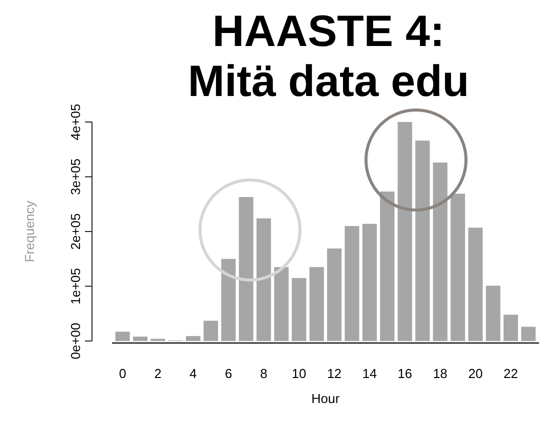 Image resolution: width=545 pixels, height=421 pixels. Describe the element at coordinates (369, 373) in the screenshot. I see `x-tick-label: 14` at that location.